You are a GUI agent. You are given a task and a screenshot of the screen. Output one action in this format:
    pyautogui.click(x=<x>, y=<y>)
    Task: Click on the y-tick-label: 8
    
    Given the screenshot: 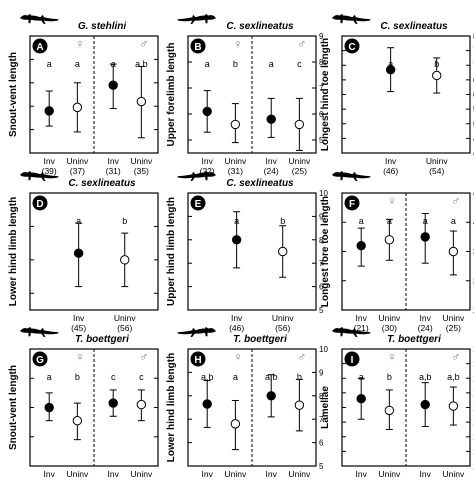 What is the action you would take?
    pyautogui.click(x=321, y=396)
    